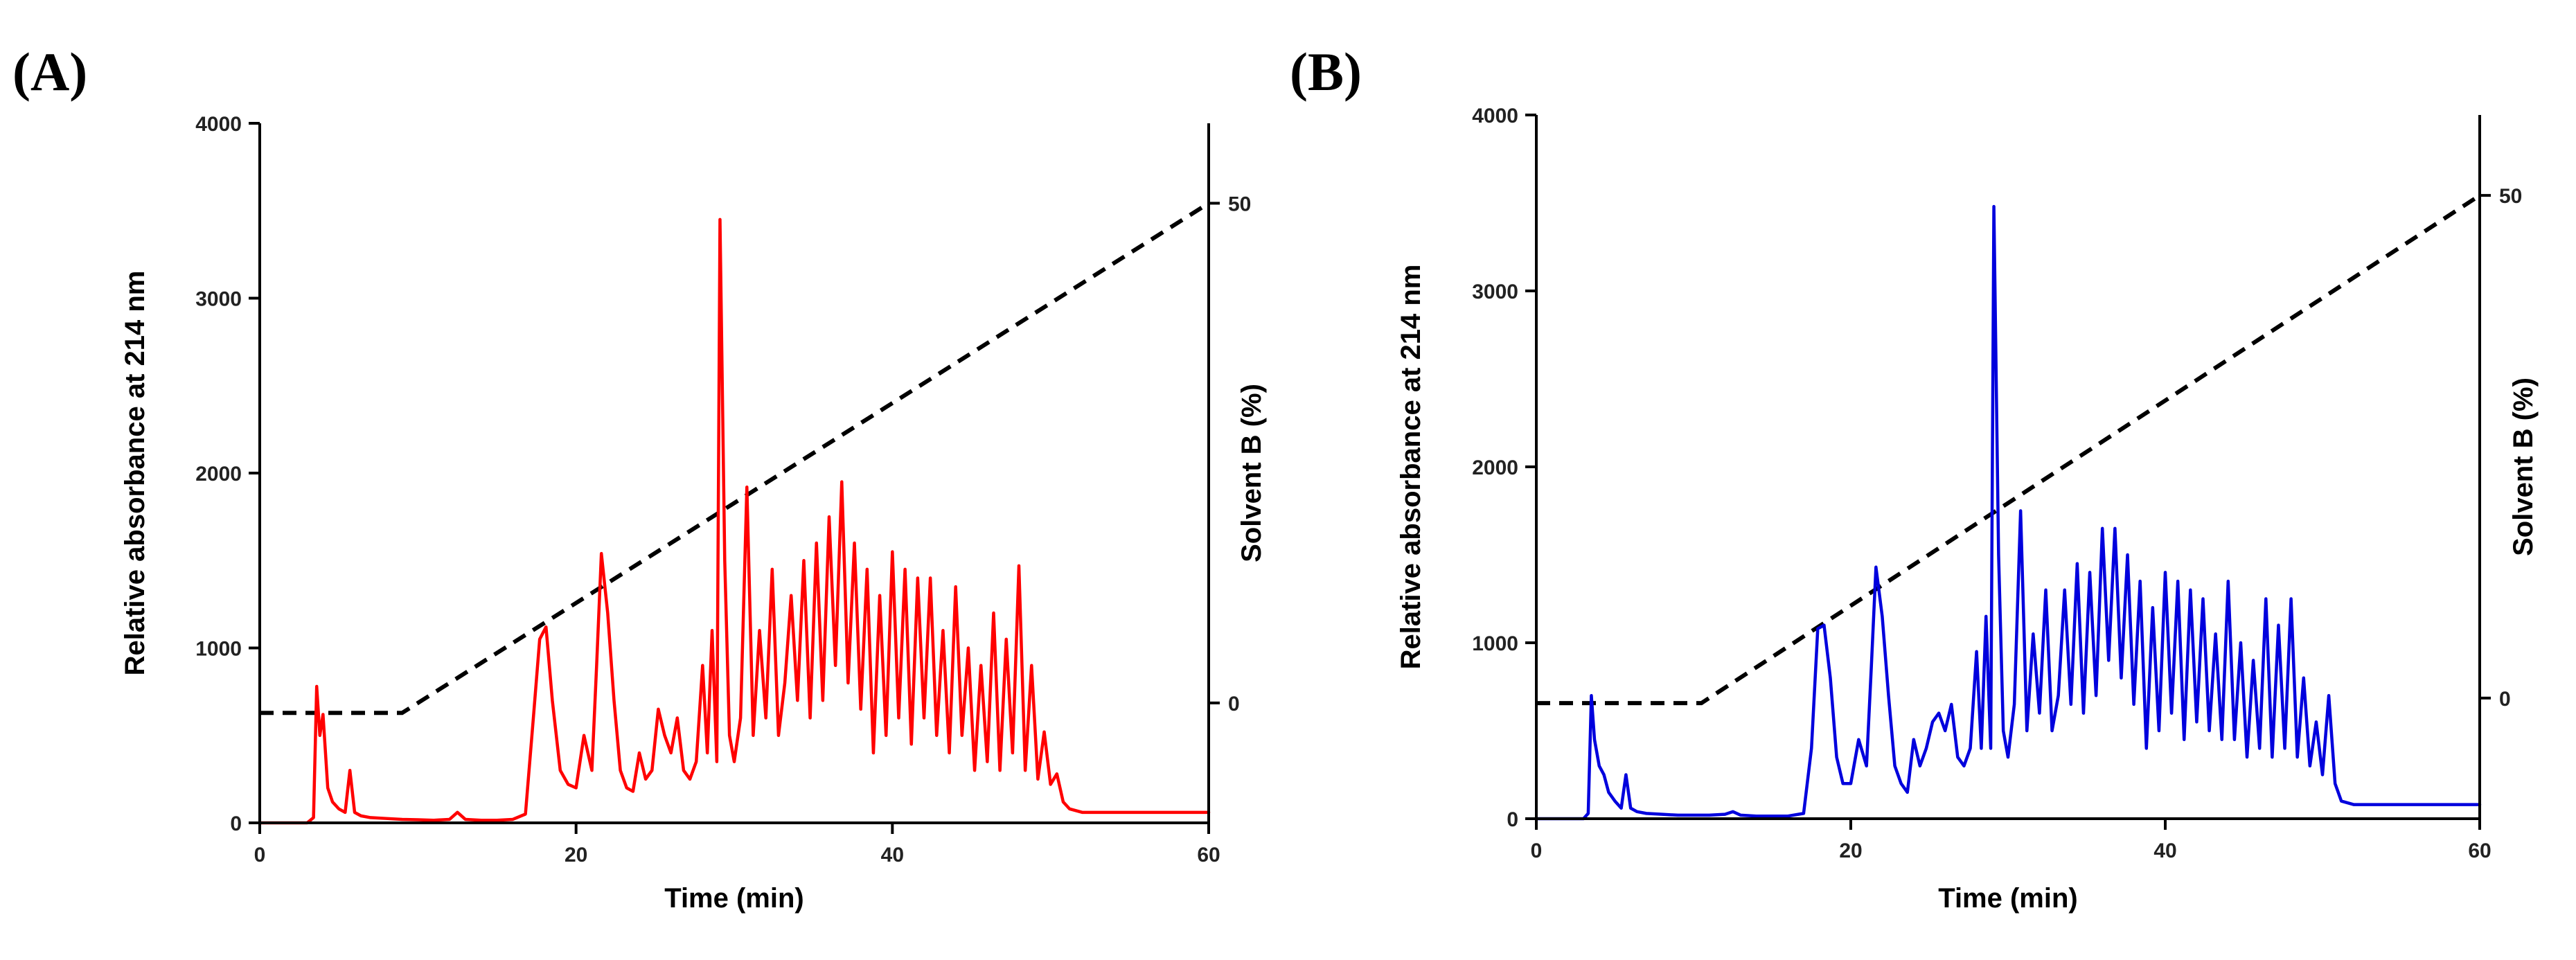 This screenshot has width=2576, height=960. What do you see at coordinates (1326, 72) in the screenshot?
I see `panel-label: (B)` at bounding box center [1326, 72].